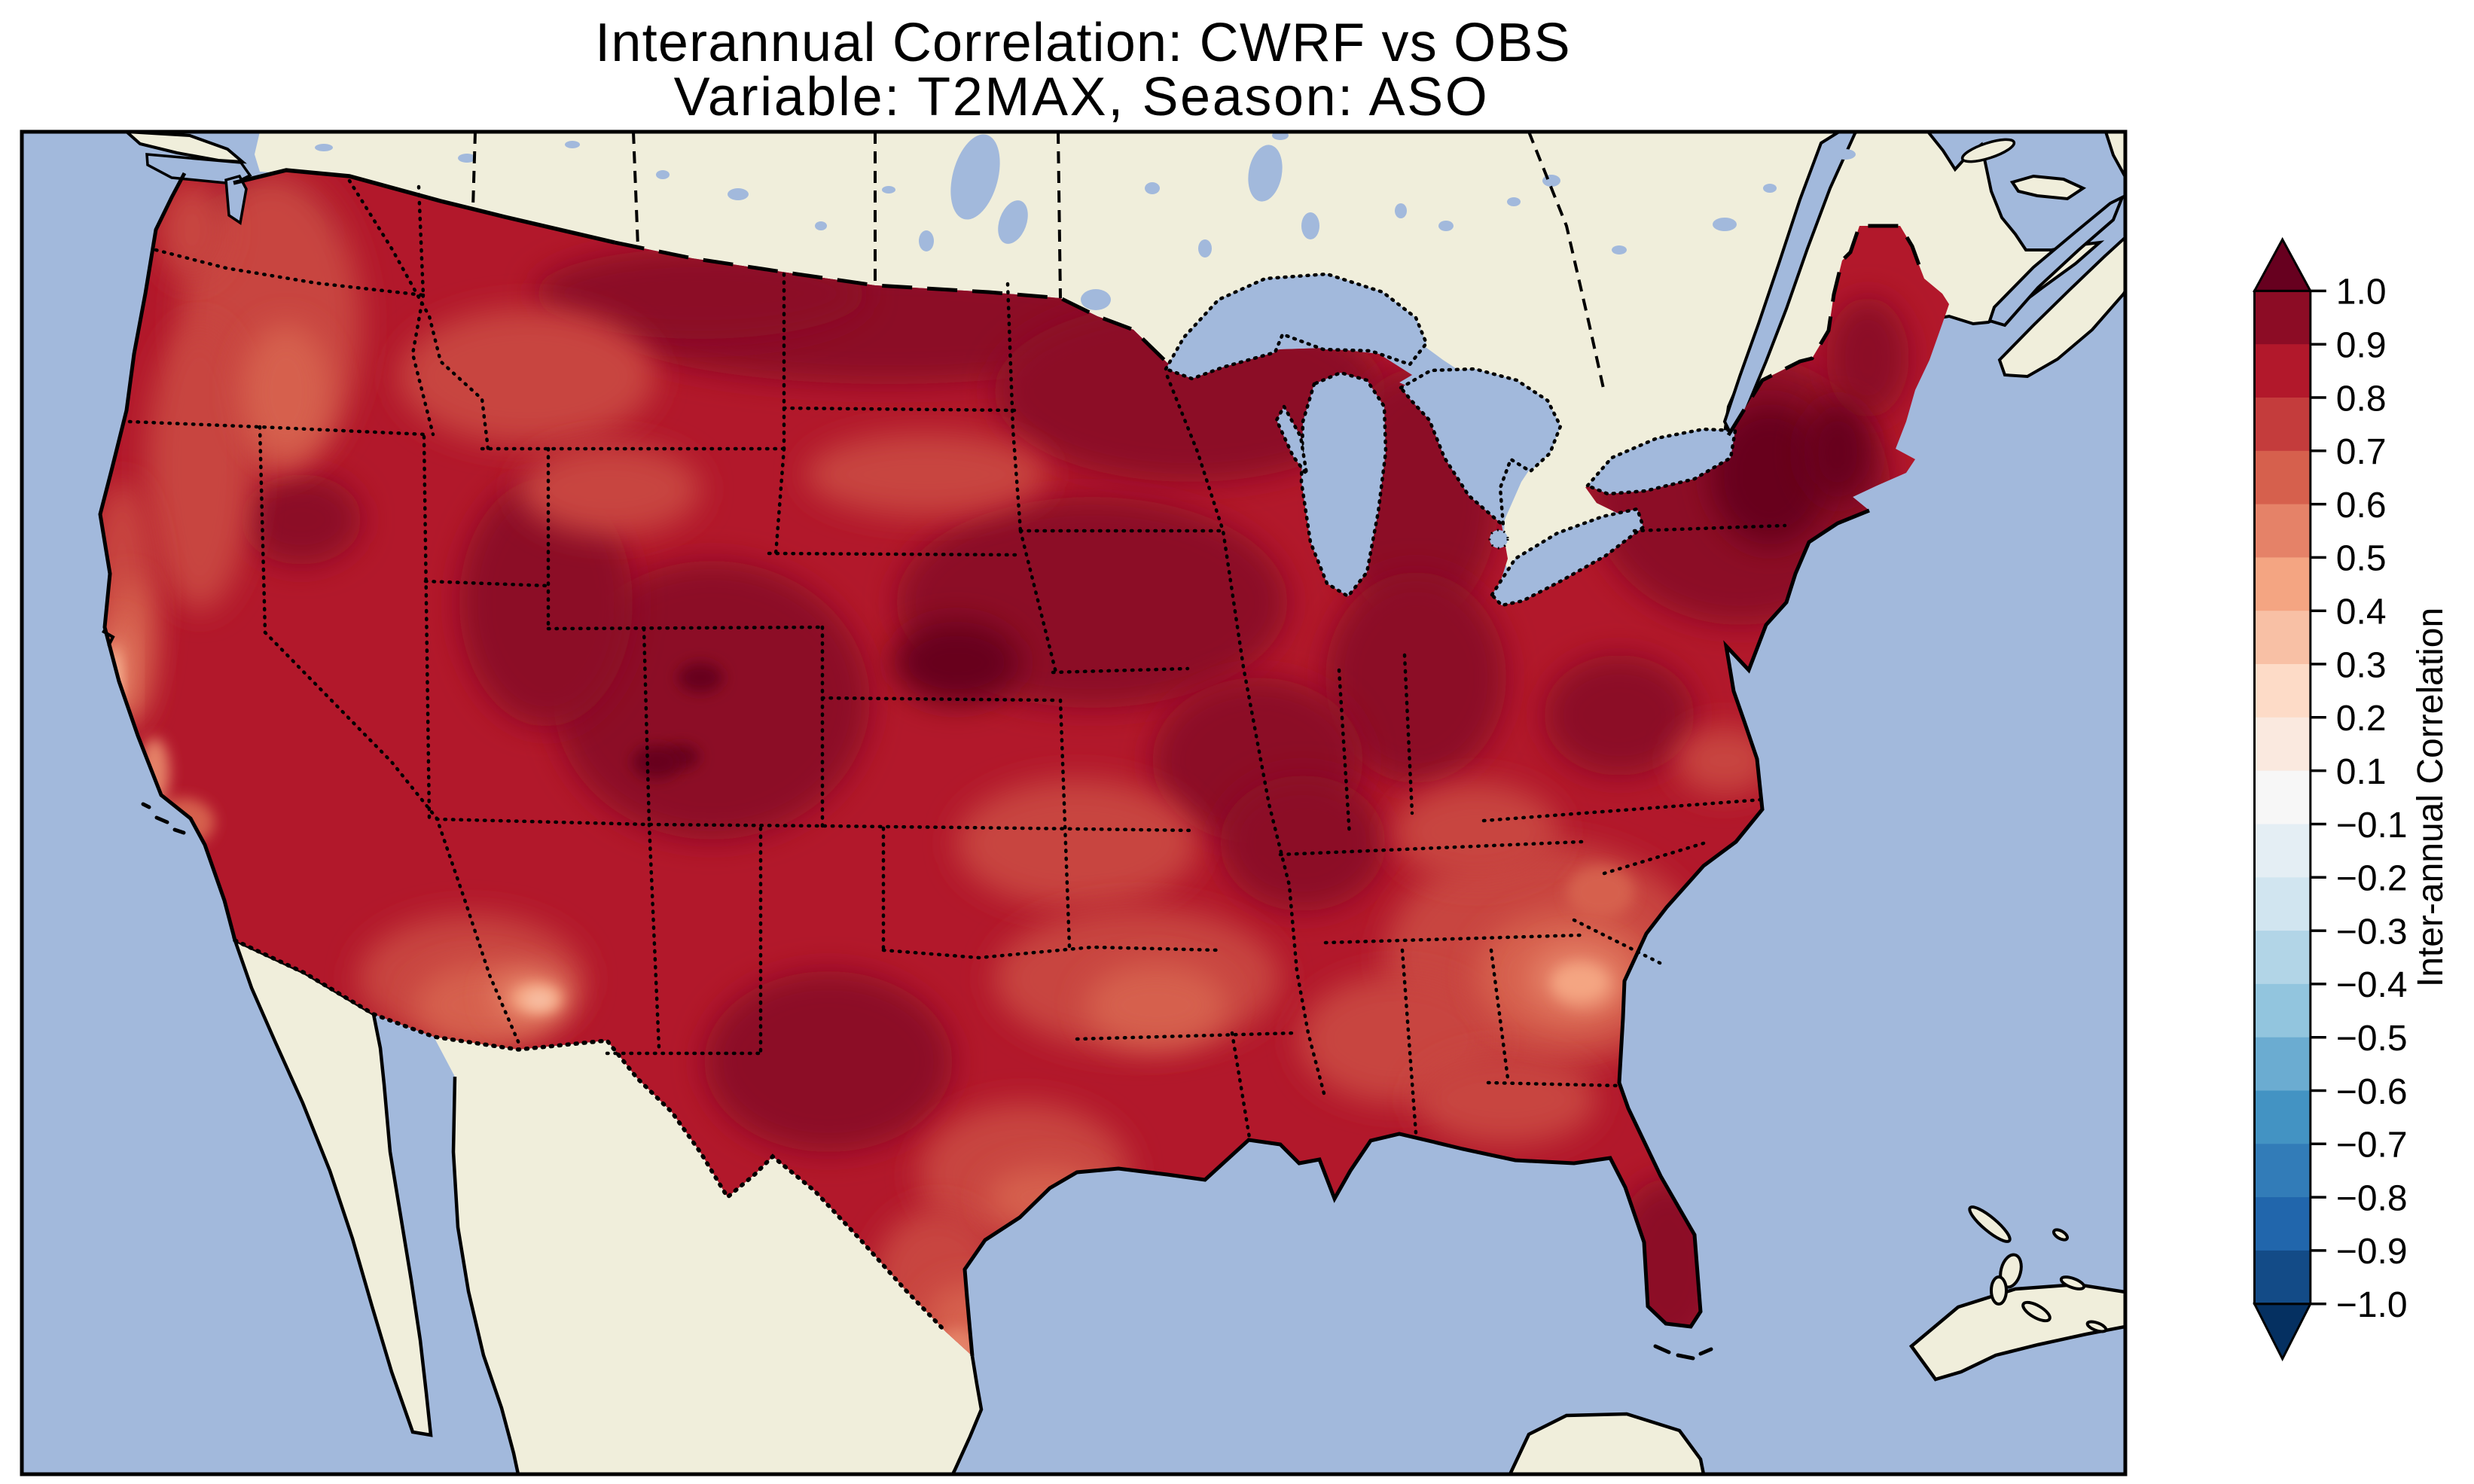  Describe the element at coordinates (2362, 612) in the screenshot. I see `svg-text: 0.4` at that location.